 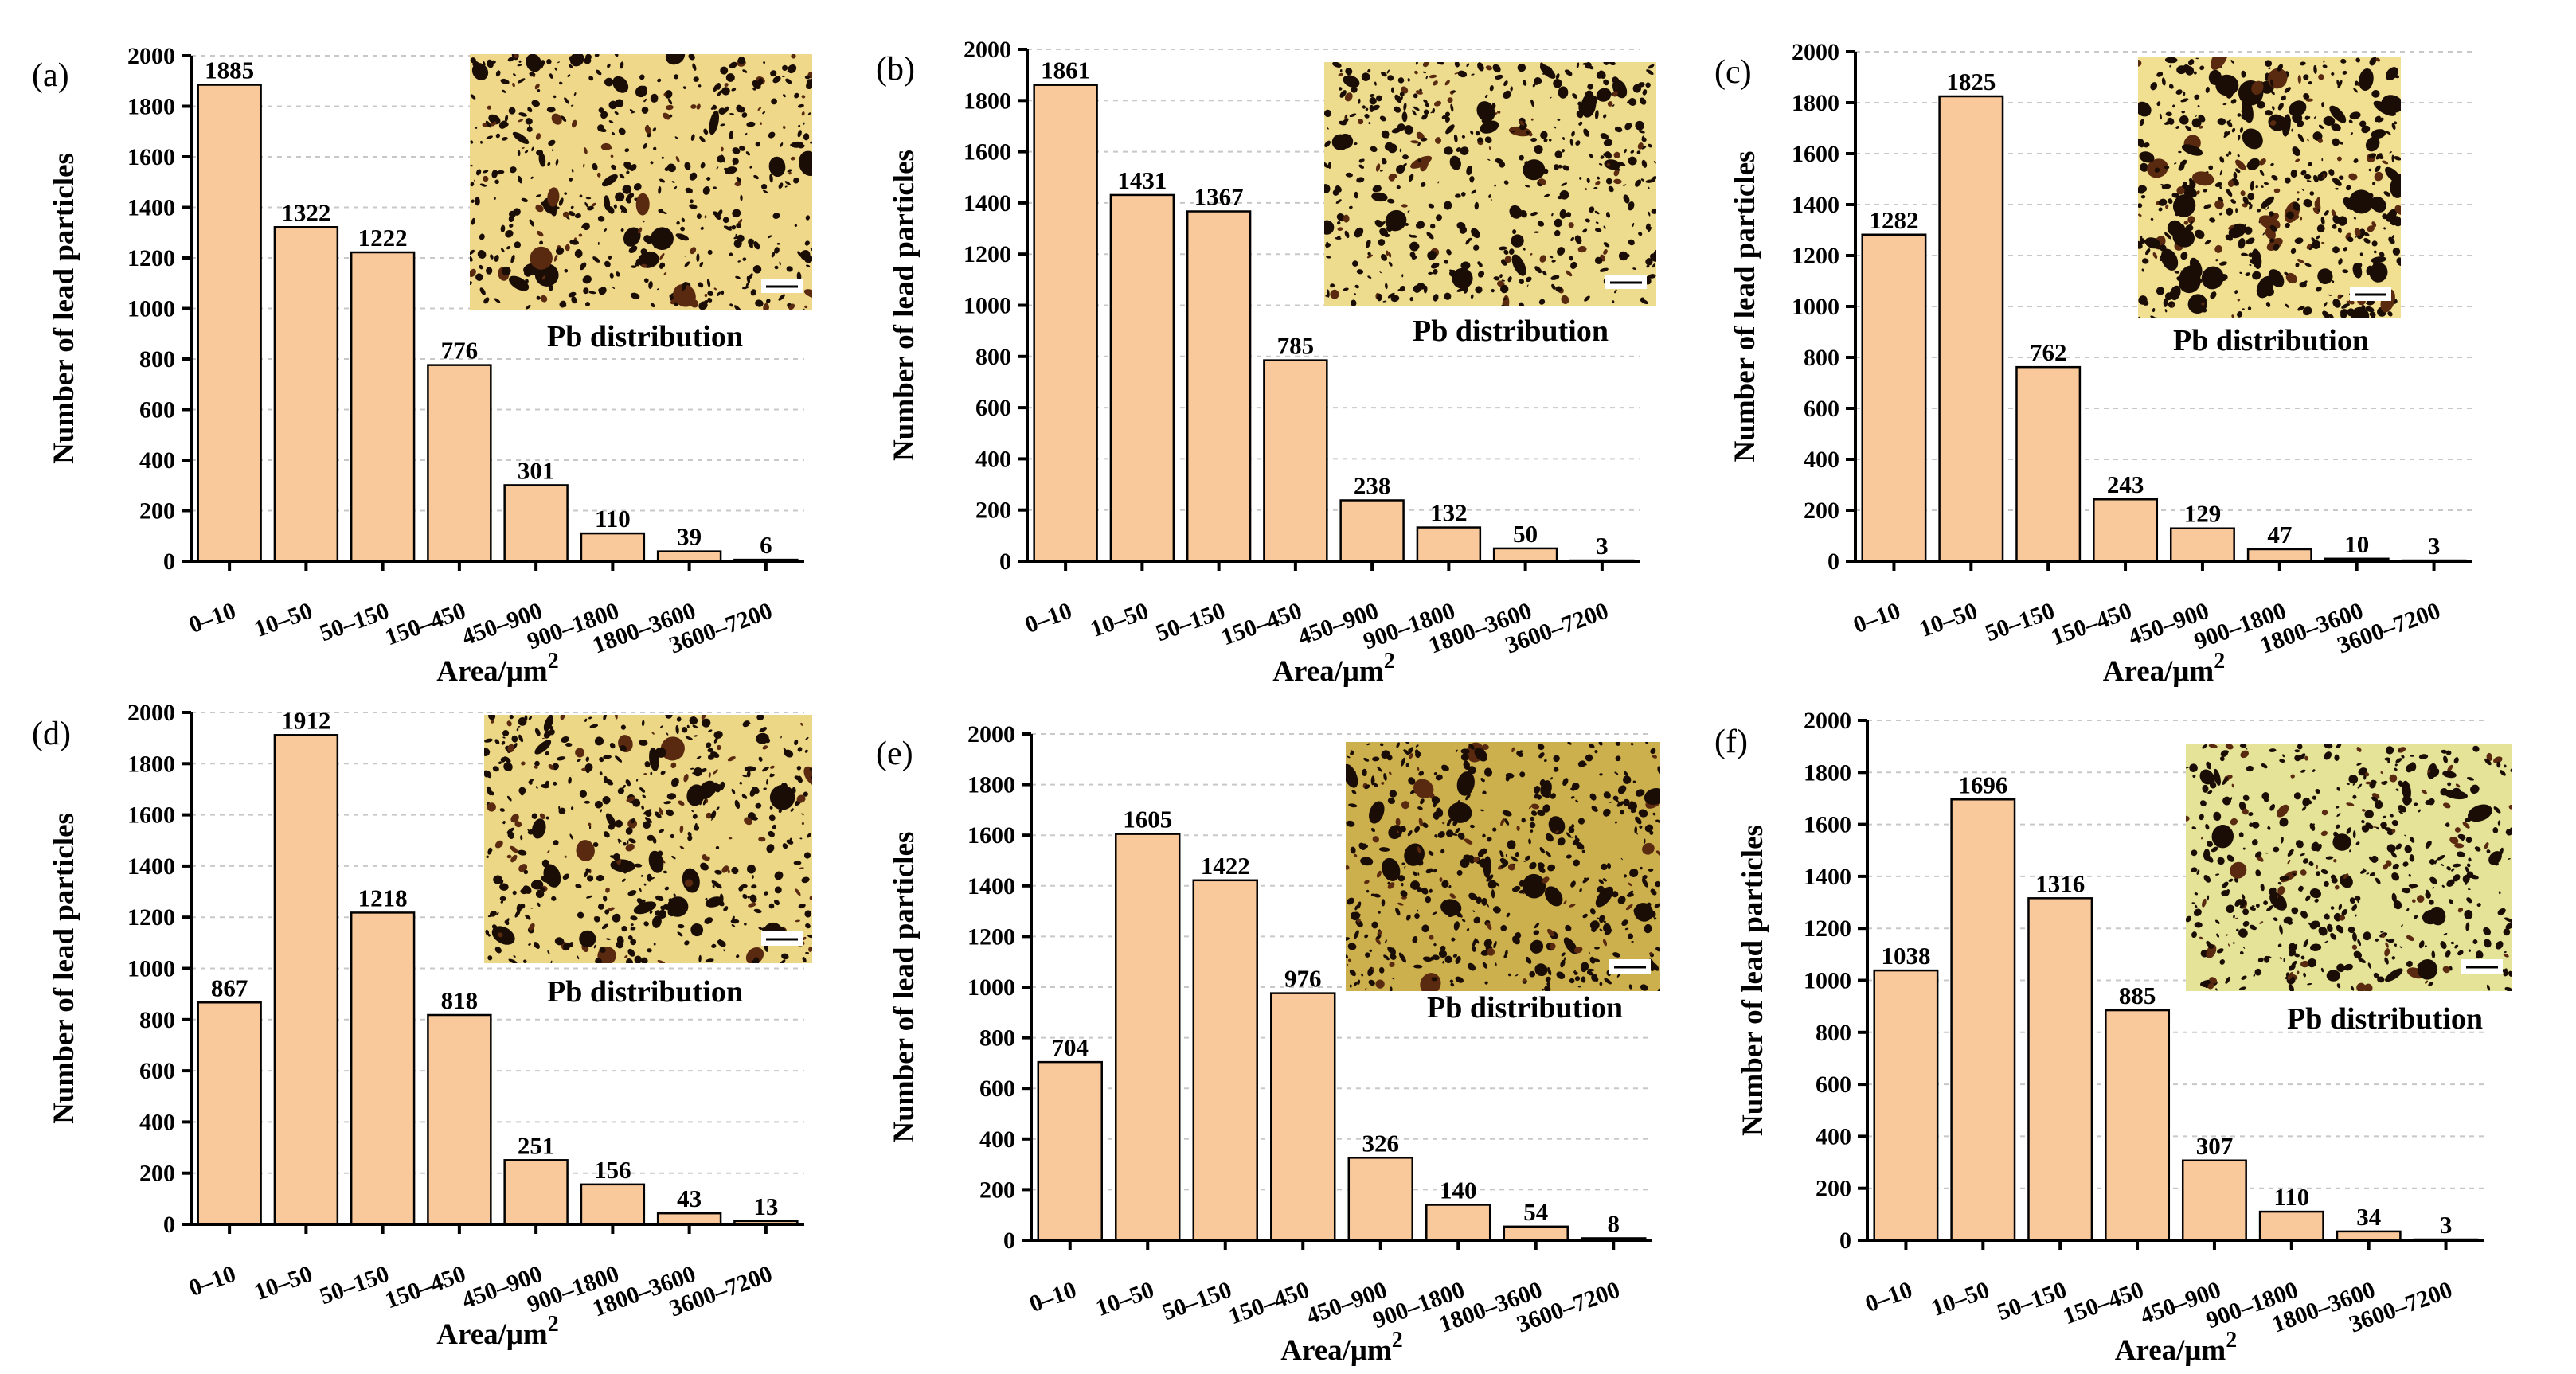 What do you see at coordinates (305, 720) in the screenshot?
I see `data-label: 1912` at bounding box center [305, 720].